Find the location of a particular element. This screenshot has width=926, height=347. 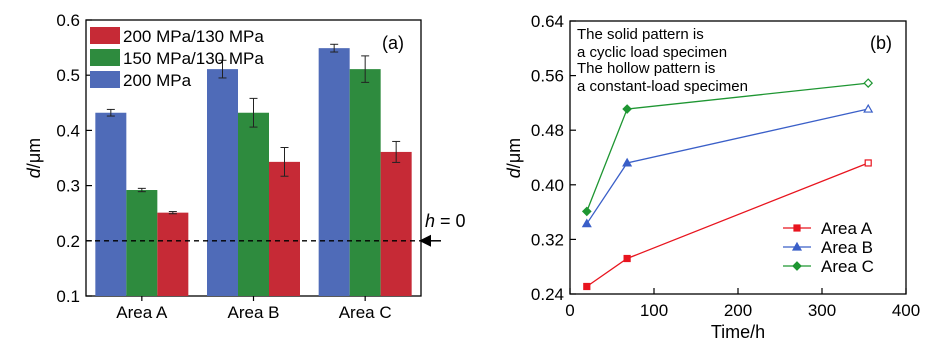

annotation-line-4: a constant-load specimen is located at coordinates (662, 86).